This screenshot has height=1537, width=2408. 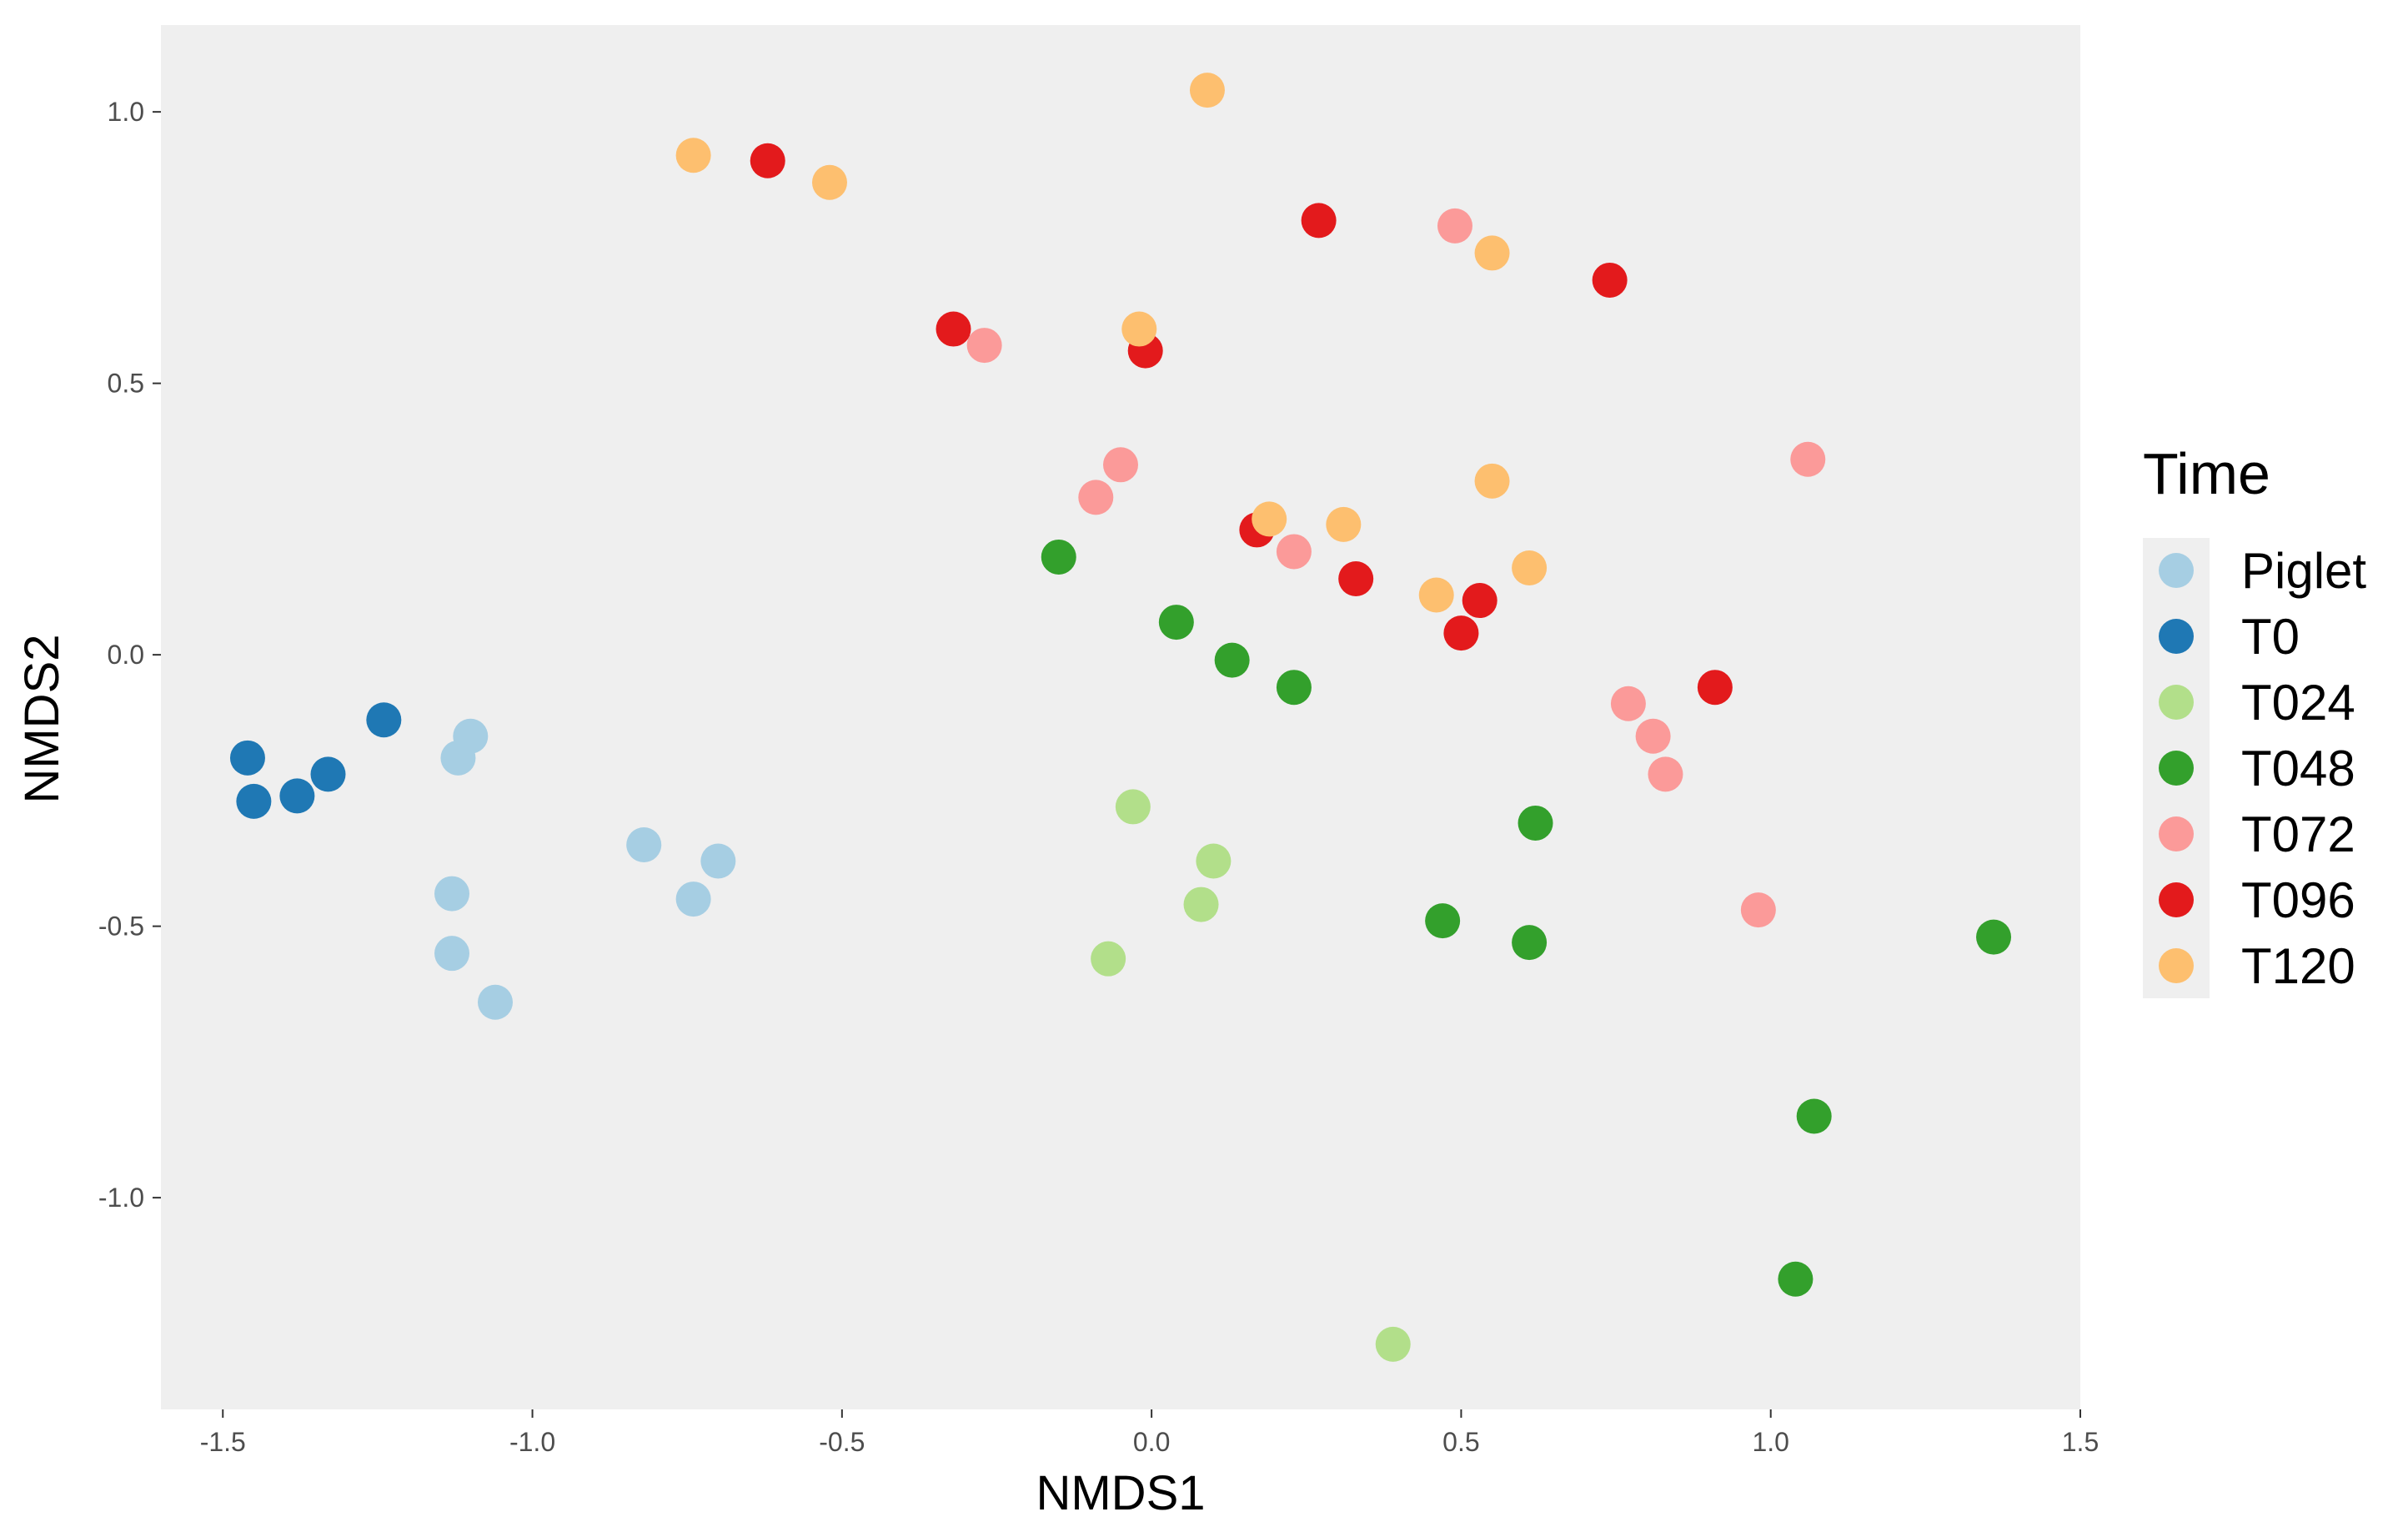 I want to click on y-tick-label: 0.5, so click(x=126, y=384).